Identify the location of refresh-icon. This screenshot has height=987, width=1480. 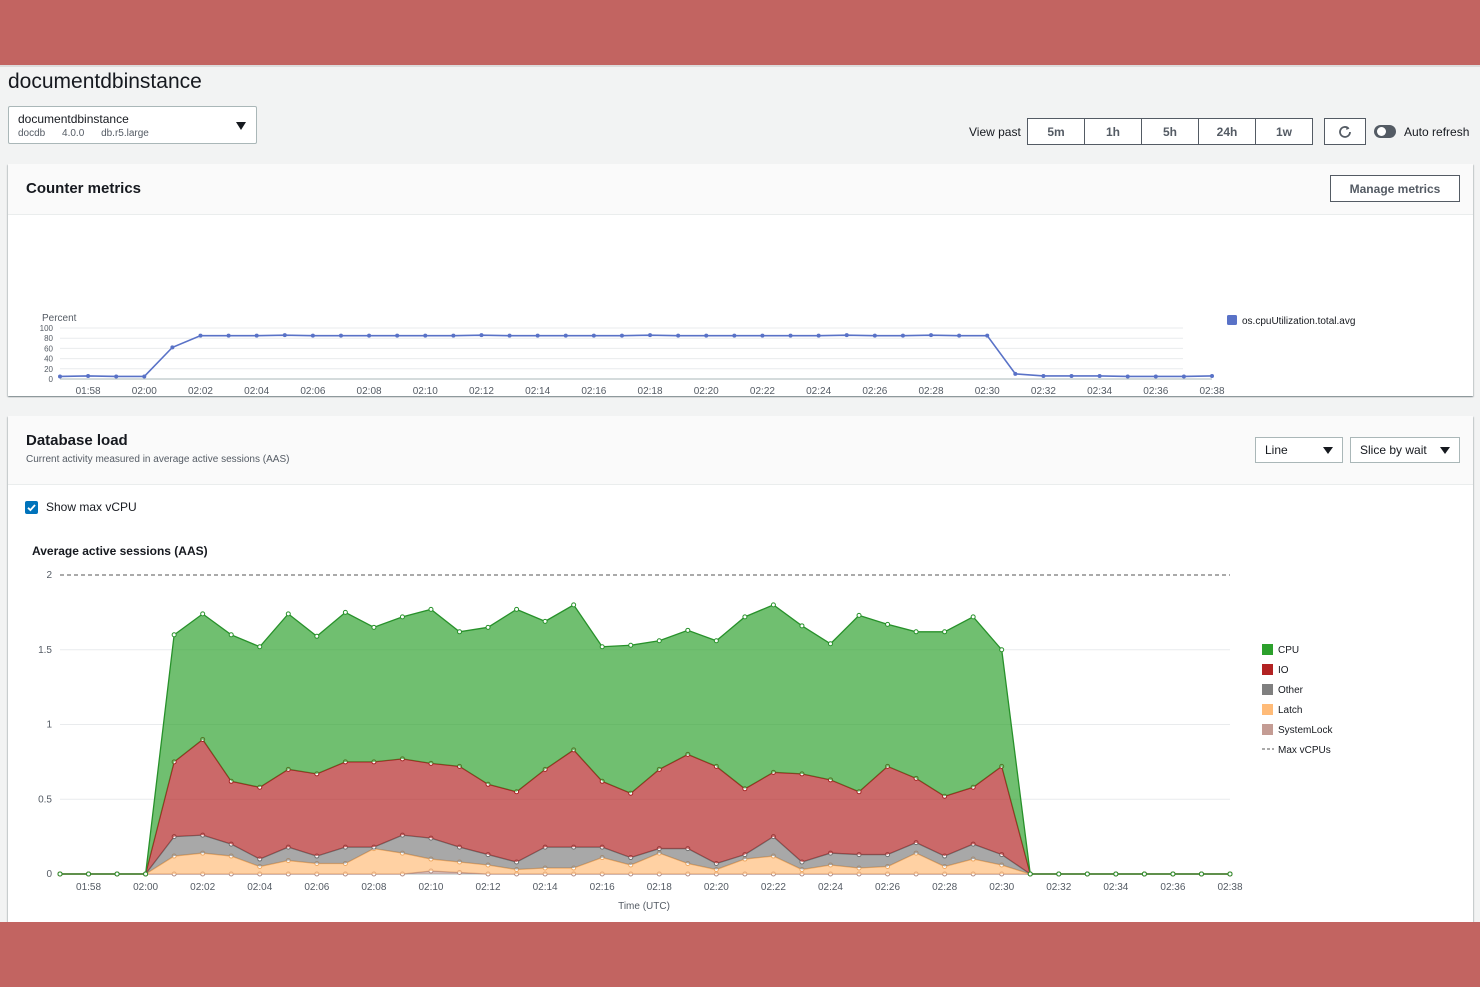
(1345, 131).